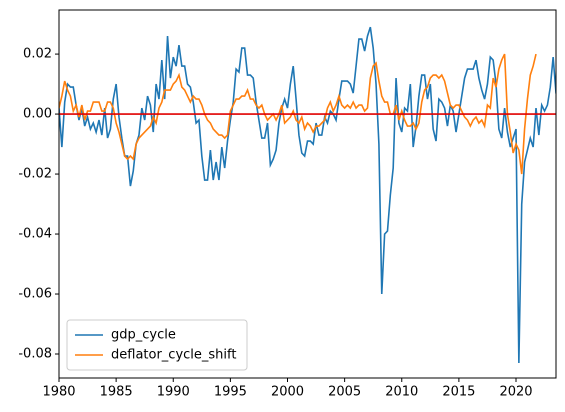  Describe the element at coordinates (116, 392) in the screenshot. I see `x-tick-label: 1985` at that location.